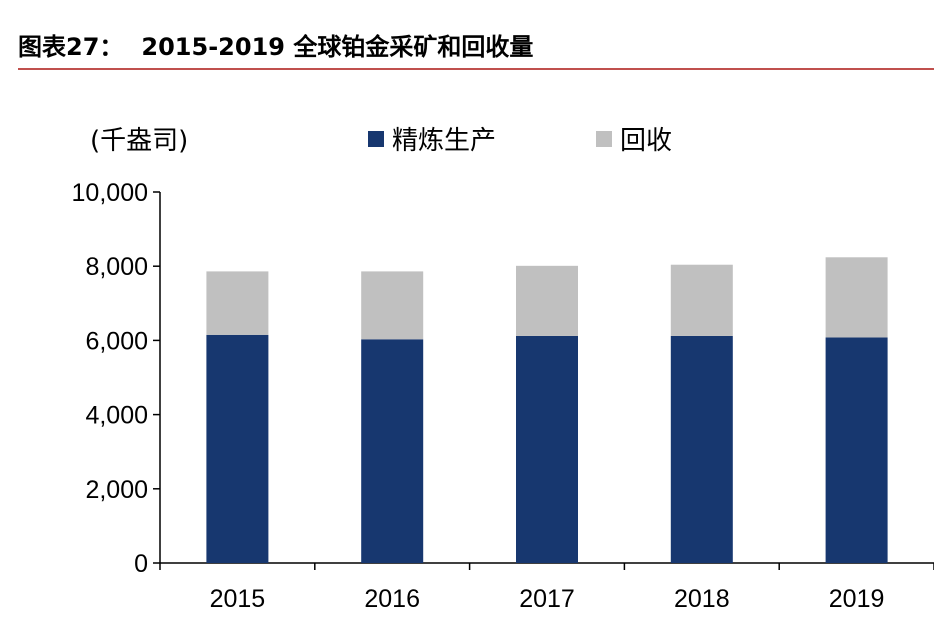 This screenshot has width=934, height=626. Describe the element at coordinates (110, 193) in the screenshot. I see `y-tick-label: 10,000` at that location.